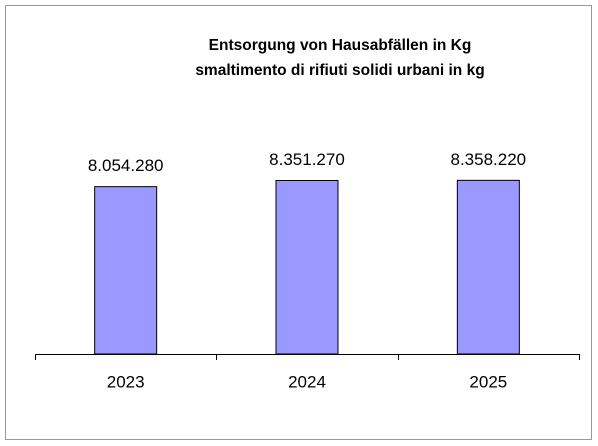 The width and height of the screenshot is (598, 446). I want to click on data-label: 8.358.220, so click(489, 159).